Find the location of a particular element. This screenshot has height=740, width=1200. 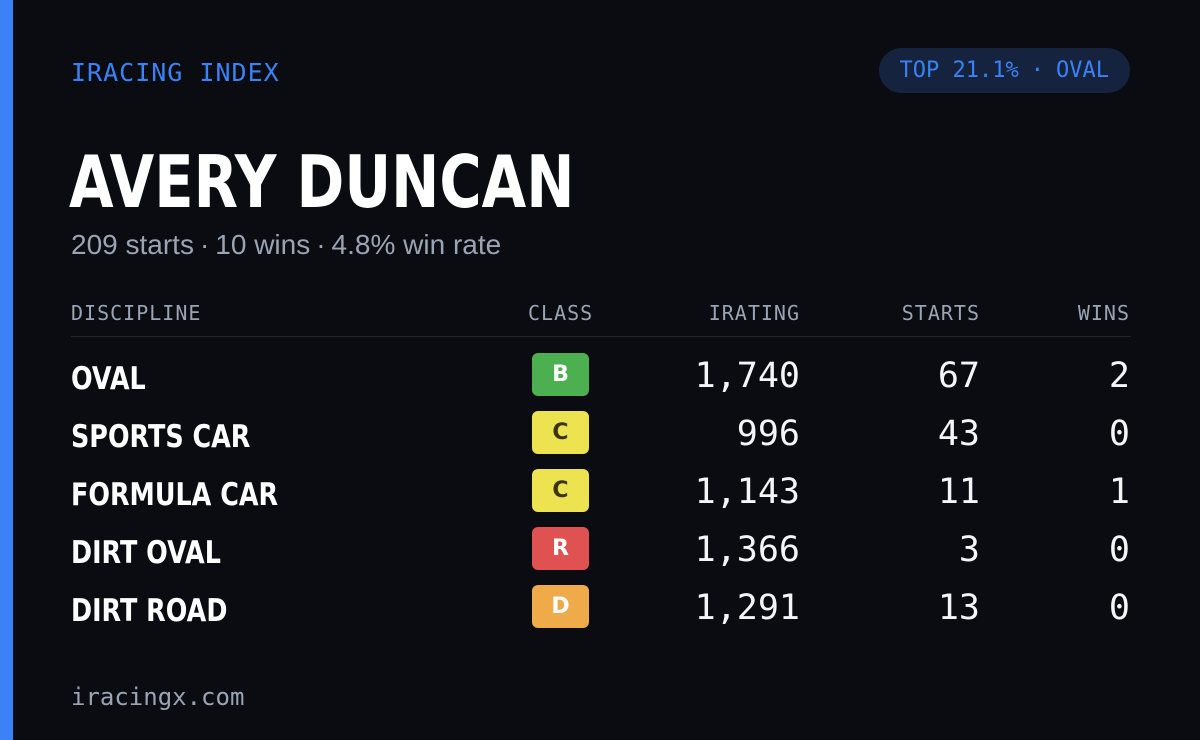

table-row: OVAL B 1,740 67 2 is located at coordinates (601, 382).